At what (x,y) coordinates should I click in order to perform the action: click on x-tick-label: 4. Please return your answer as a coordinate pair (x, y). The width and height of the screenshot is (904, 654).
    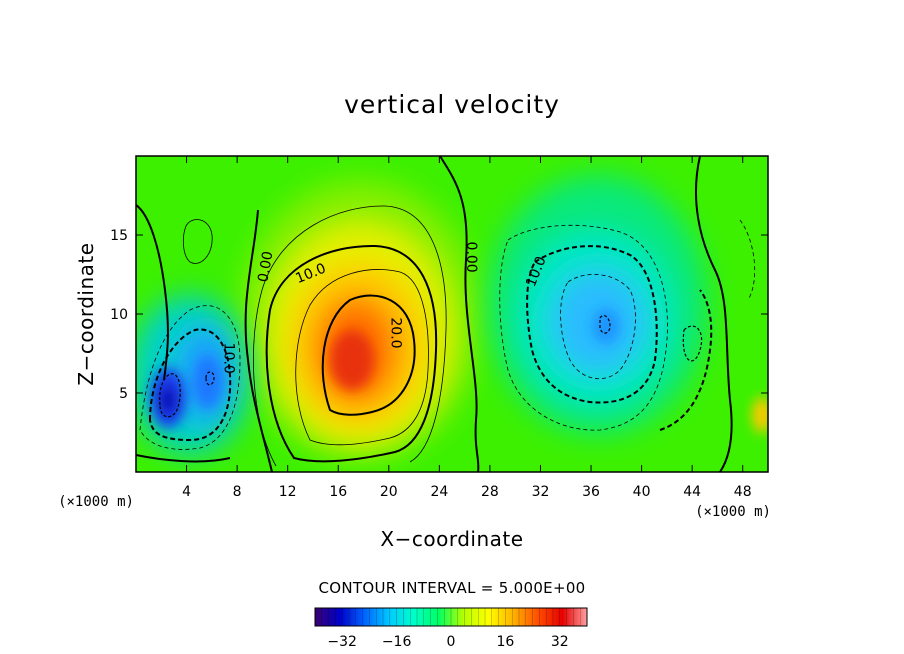
    Looking at the image, I should click on (186, 492).